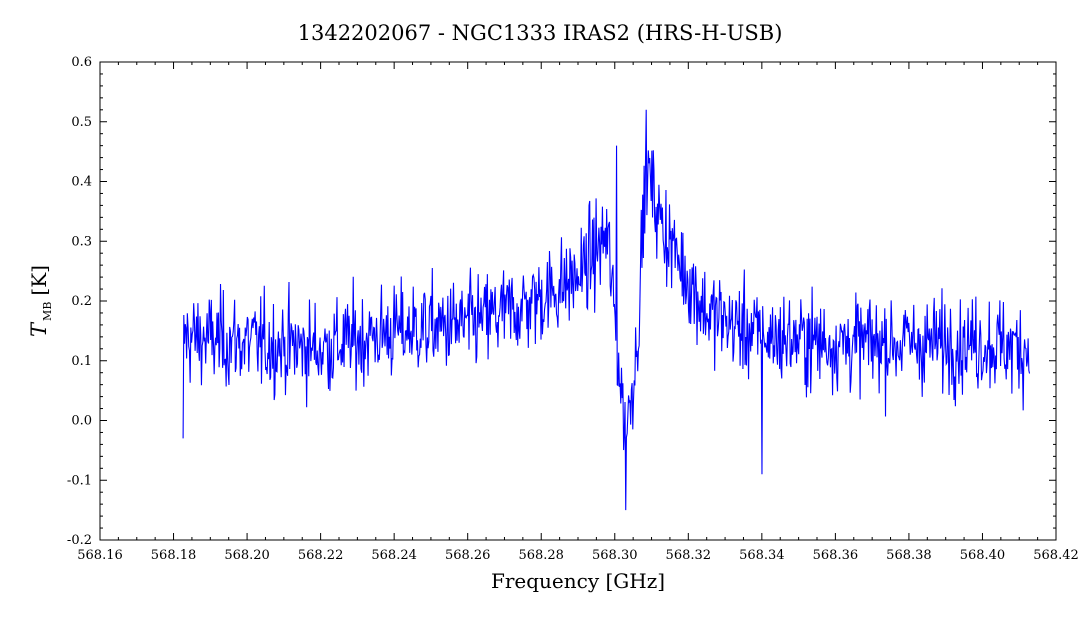 The height and width of the screenshot is (618, 1080). I want to click on chart-title: 1342202067 - NGC1333 IRAS2 (HRS-H-USB), so click(540, 33).